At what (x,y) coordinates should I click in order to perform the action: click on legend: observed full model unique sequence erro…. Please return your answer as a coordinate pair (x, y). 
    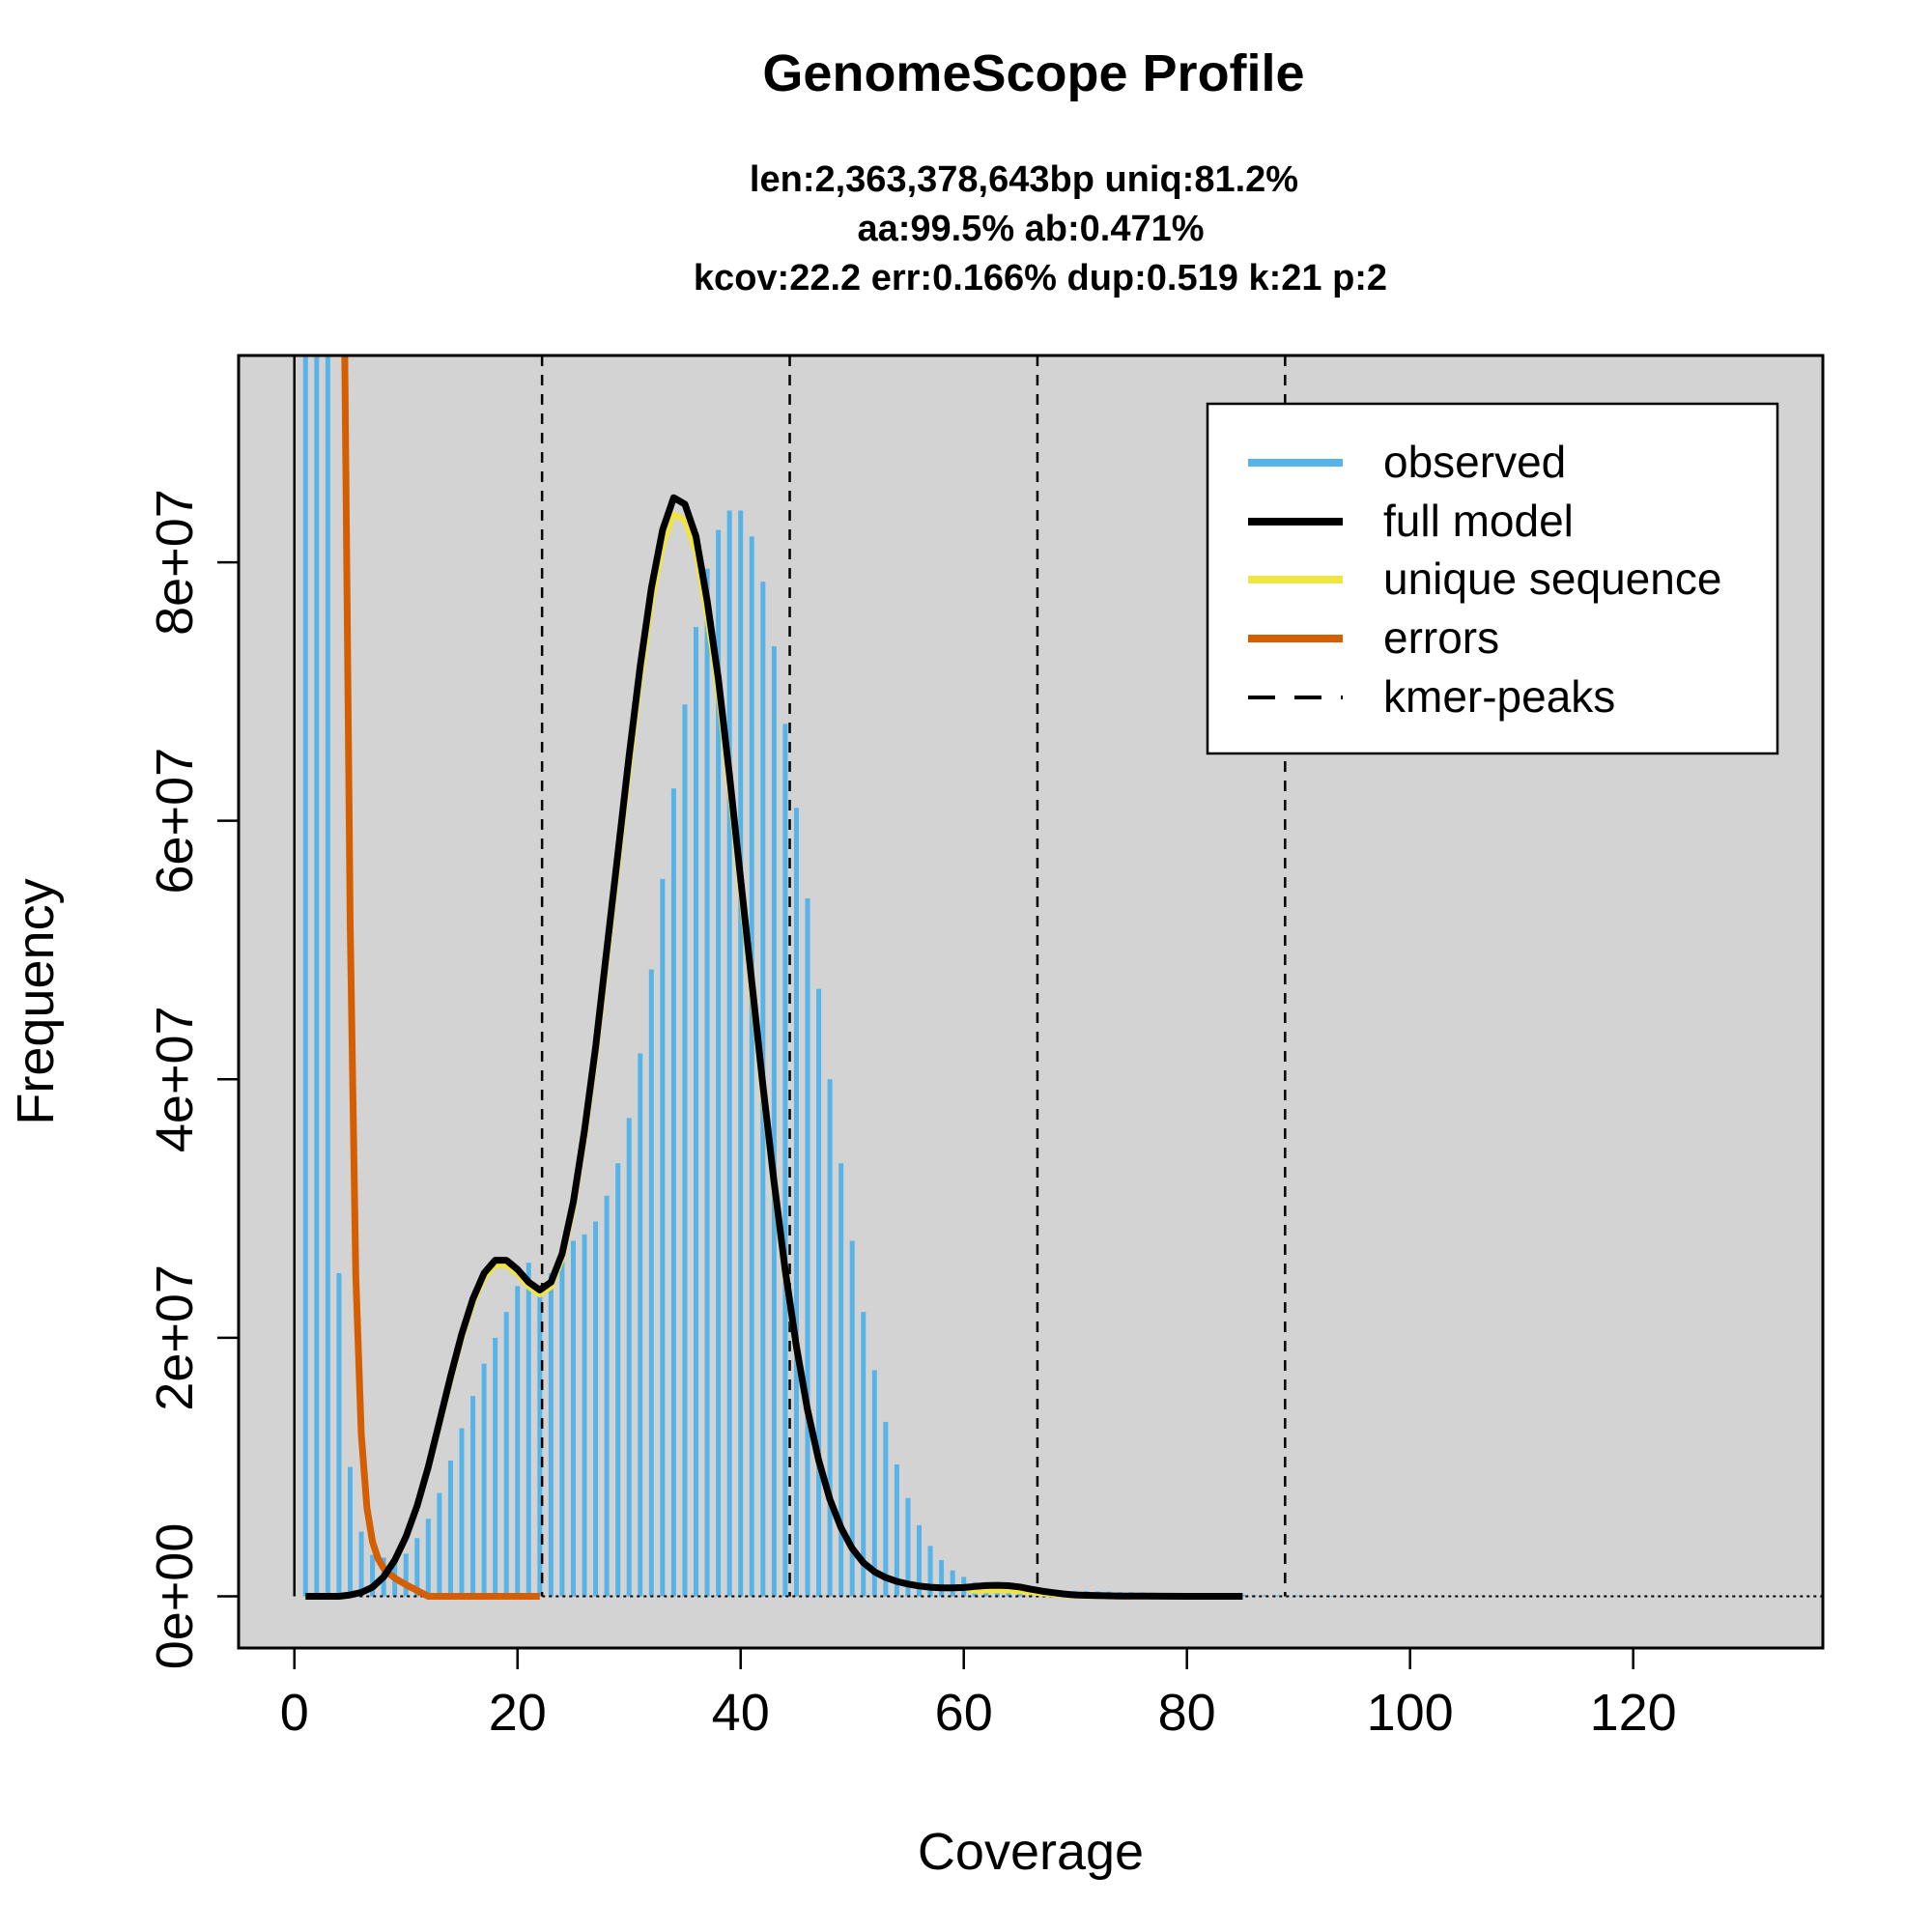
    Looking at the image, I should click on (1492, 578).